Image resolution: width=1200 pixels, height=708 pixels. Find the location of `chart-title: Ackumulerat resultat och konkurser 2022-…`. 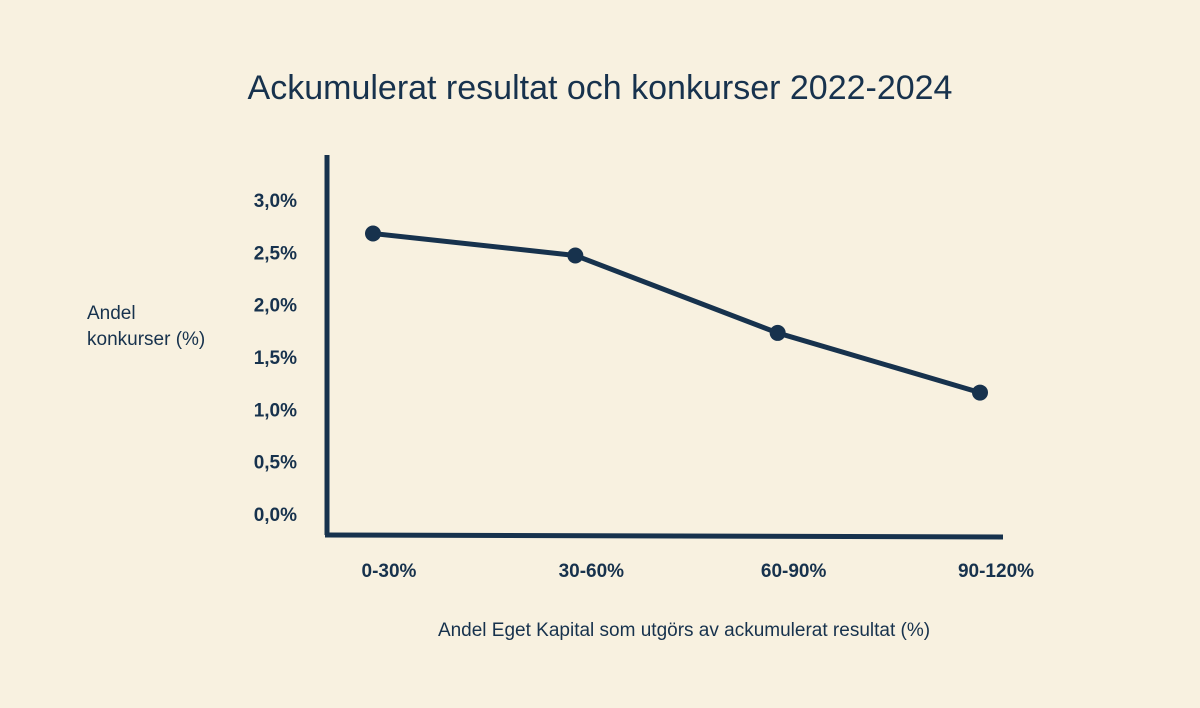

chart-title: Ackumulerat resultat och konkurser 2022-… is located at coordinates (600, 88).